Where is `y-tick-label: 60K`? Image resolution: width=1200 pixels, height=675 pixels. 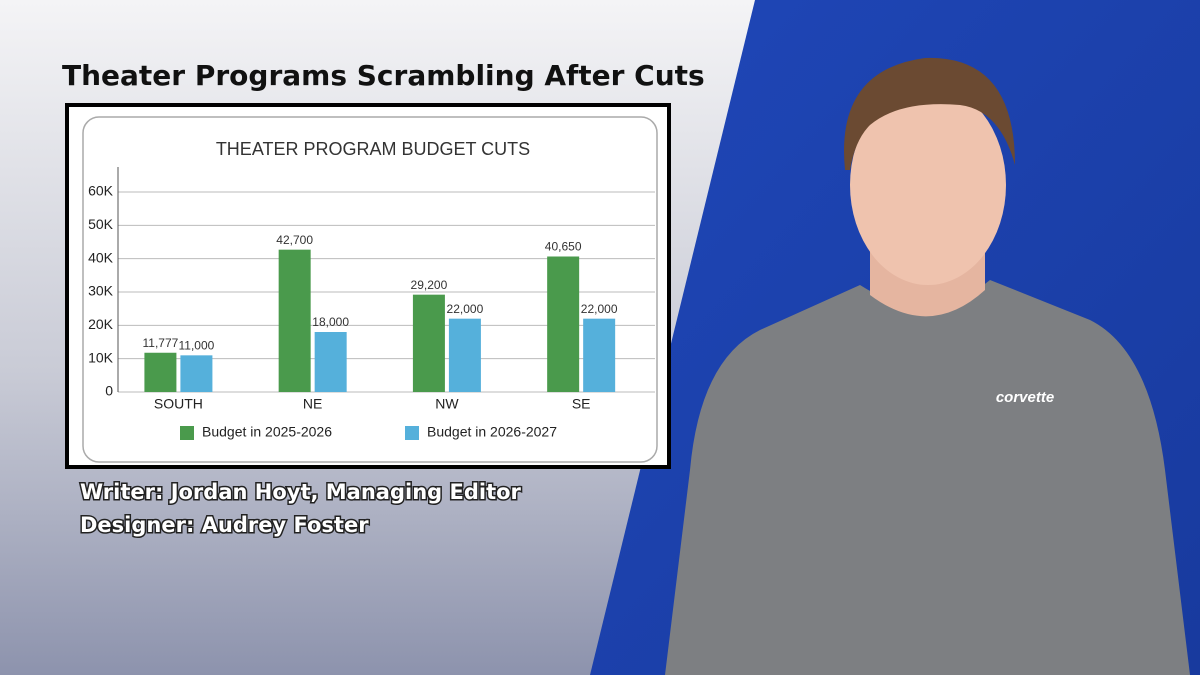
y-tick-label: 60K is located at coordinates (101, 191).